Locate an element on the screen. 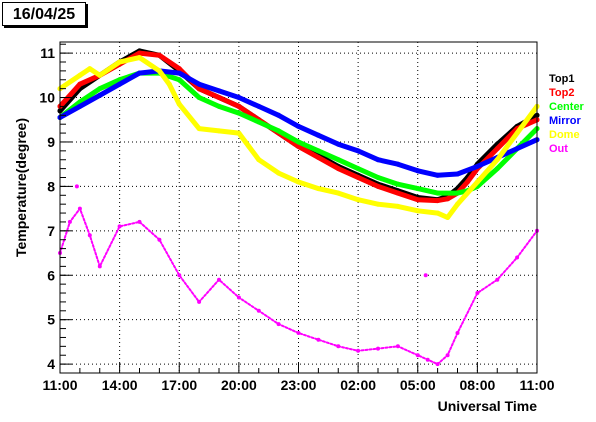 Image resolution: width=596 pixels, height=422 pixels. x-tick-label: 20:00 is located at coordinates (239, 385).